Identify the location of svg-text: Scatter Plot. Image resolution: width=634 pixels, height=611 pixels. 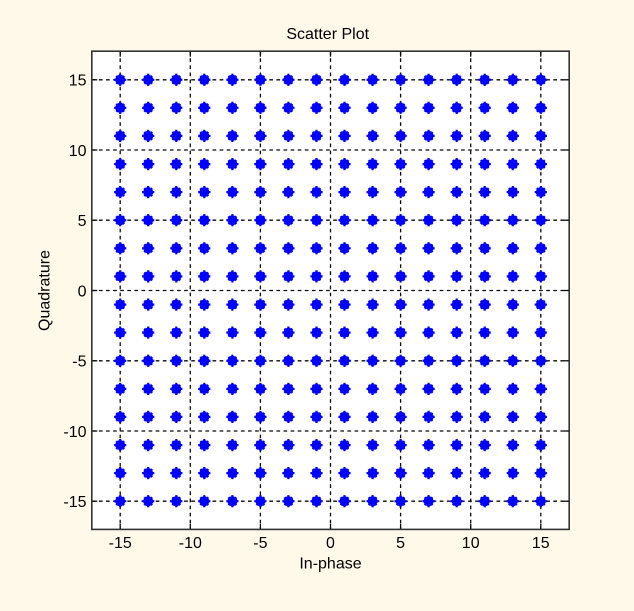
(327, 34).